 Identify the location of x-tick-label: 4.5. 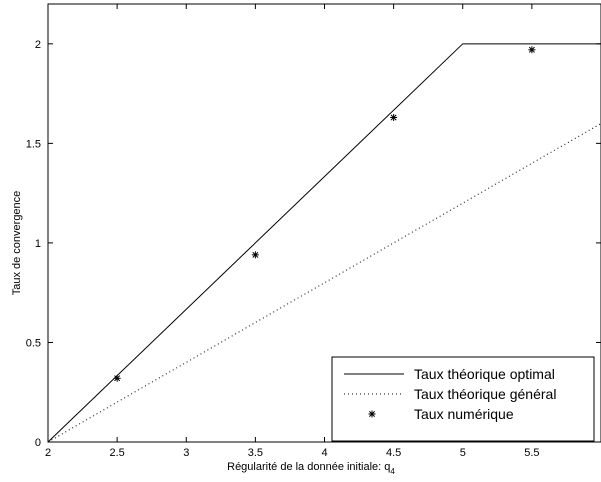
(393, 453).